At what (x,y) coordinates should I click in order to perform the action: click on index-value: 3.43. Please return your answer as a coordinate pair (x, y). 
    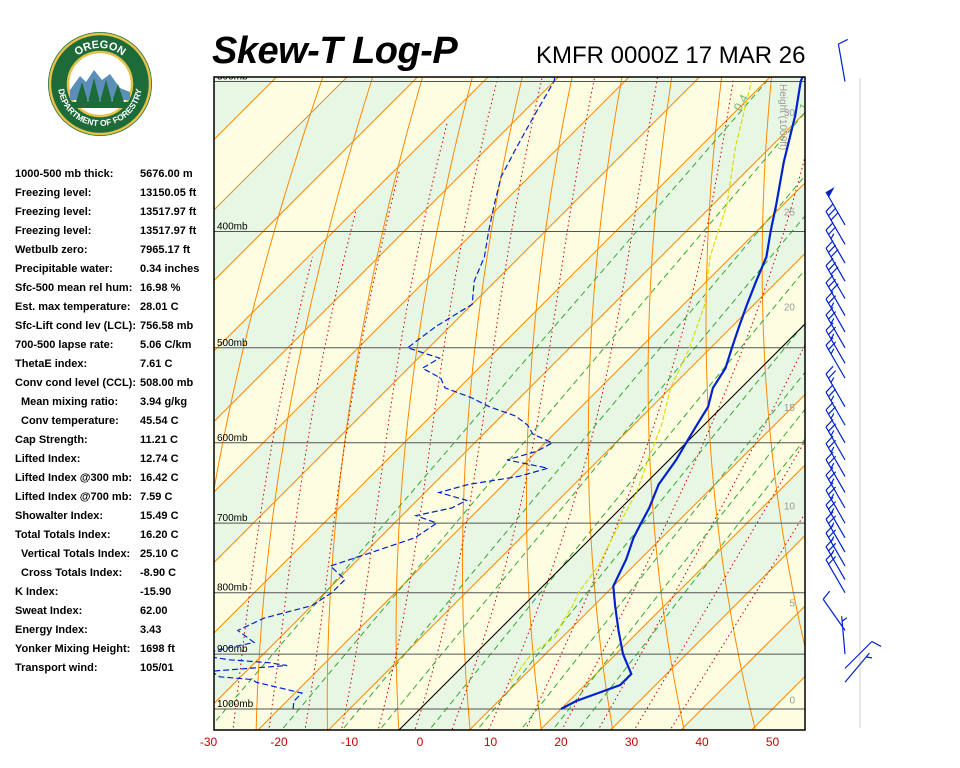
    Looking at the image, I should click on (151, 630).